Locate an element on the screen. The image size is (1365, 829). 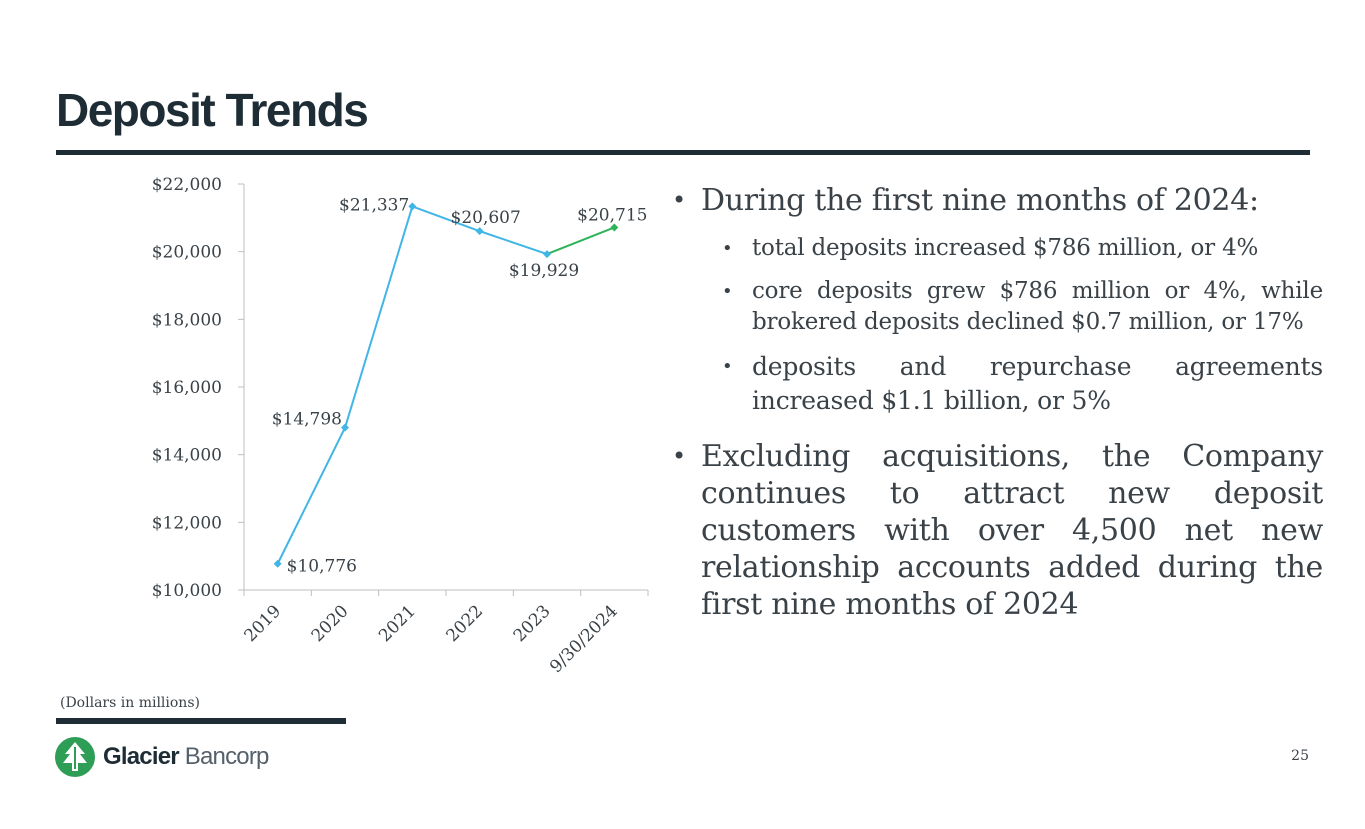
x-tick-label: 2023 is located at coordinates (532, 623).